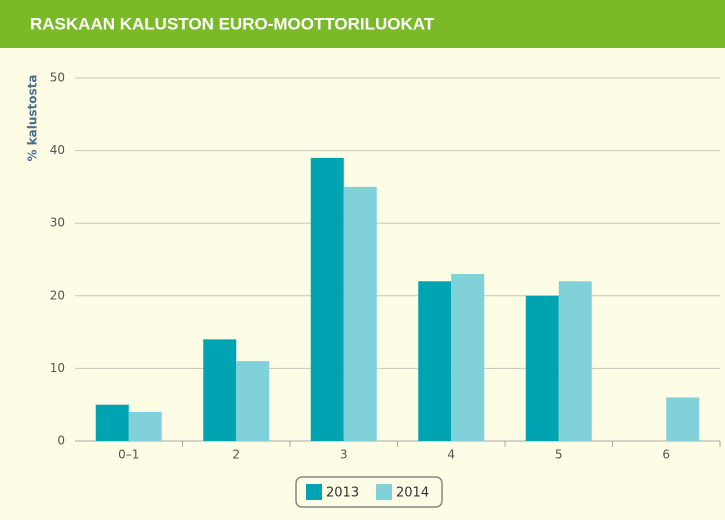  Describe the element at coordinates (451, 455) in the screenshot. I see `x-tick-label: 4` at that location.